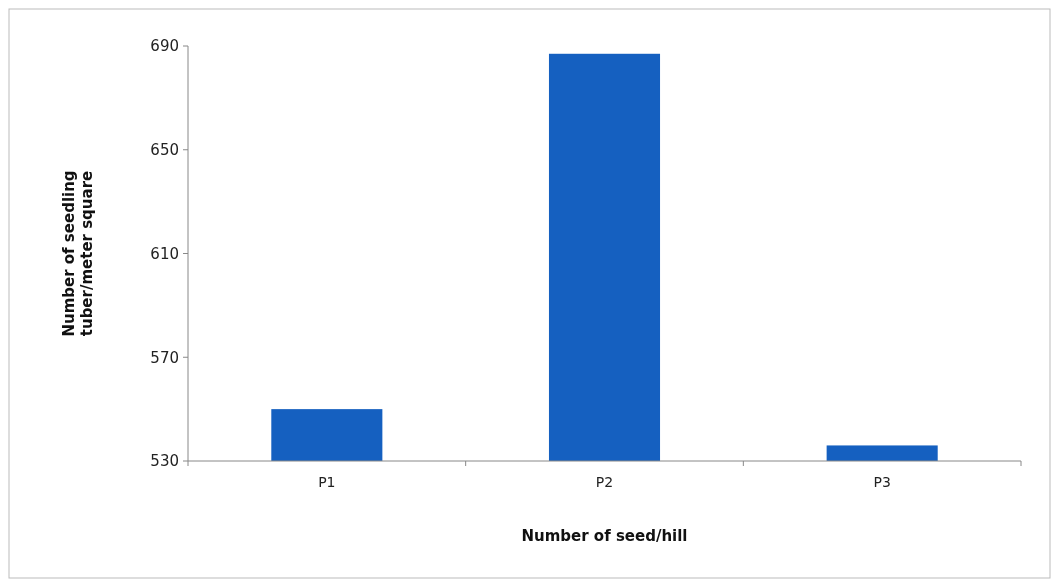 Image resolution: width=1059 pixels, height=587 pixels. I want to click on x-tick-label: P2, so click(604, 482).